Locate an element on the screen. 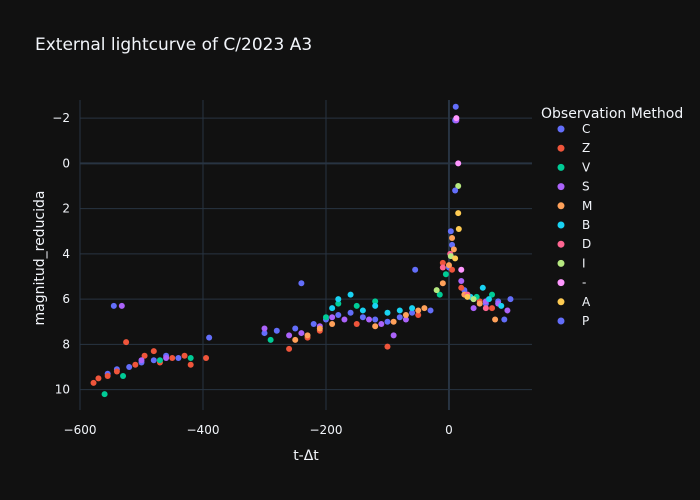 This screenshot has width=700, height=500. x-tick-label: 0 is located at coordinates (449, 430).